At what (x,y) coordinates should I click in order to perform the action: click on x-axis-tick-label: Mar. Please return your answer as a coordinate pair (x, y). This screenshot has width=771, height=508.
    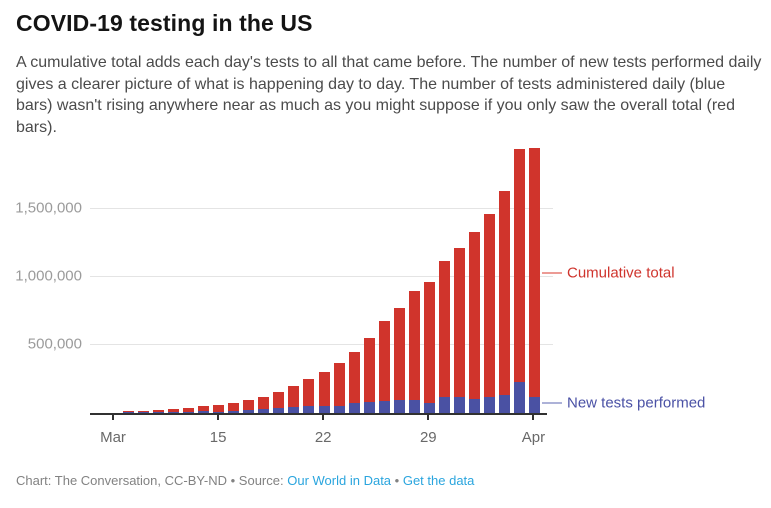
    Looking at the image, I should click on (113, 437).